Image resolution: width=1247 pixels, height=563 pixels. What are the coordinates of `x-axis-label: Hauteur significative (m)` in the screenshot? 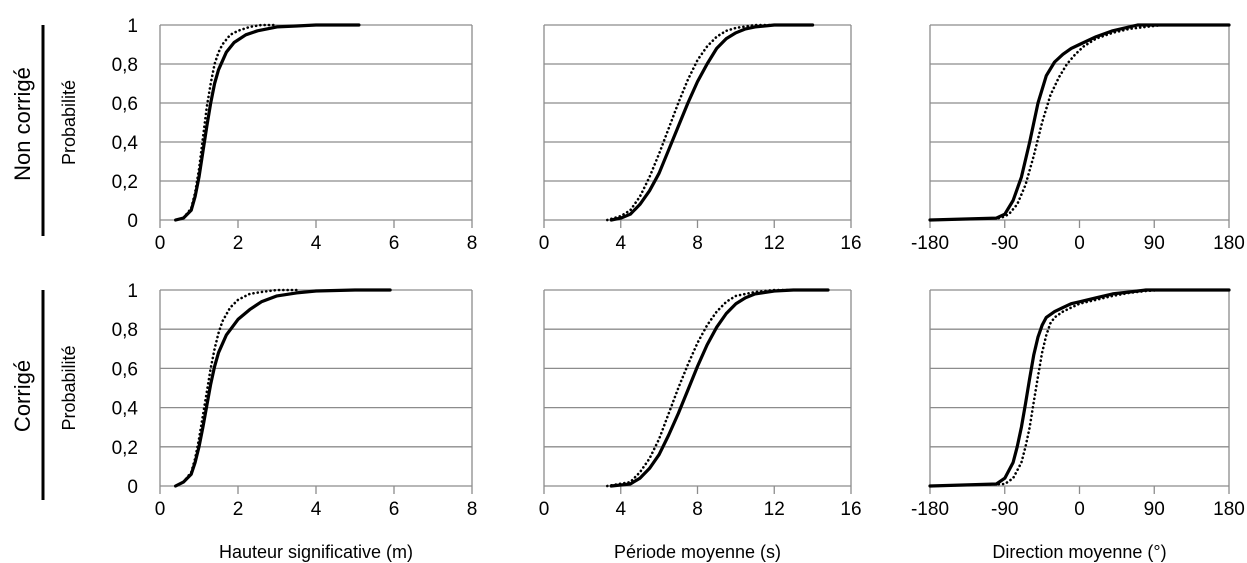 It's located at (316, 552).